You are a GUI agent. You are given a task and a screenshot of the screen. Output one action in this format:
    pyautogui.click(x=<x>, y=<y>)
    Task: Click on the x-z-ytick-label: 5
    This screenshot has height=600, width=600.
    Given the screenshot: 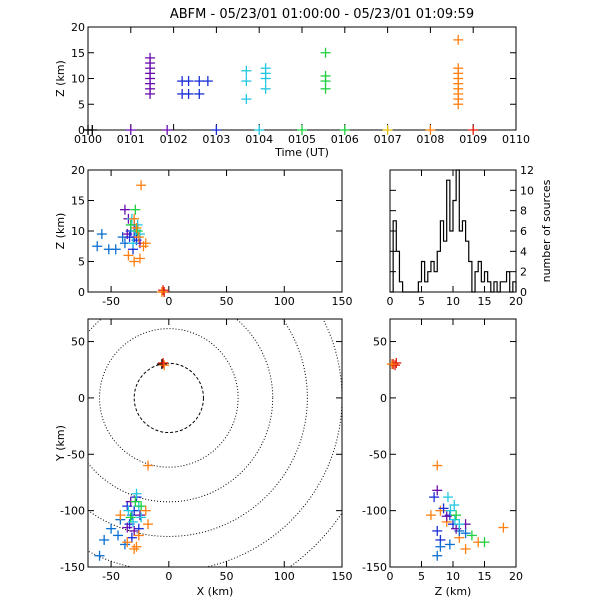 What is the action you would take?
    pyautogui.click(x=81, y=262)
    